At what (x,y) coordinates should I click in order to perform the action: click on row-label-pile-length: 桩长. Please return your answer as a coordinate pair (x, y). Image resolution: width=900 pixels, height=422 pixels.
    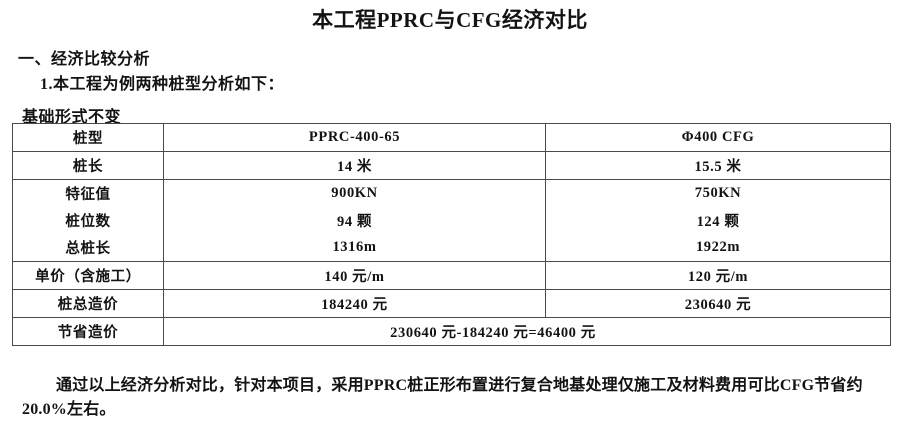
    Looking at the image, I should click on (88, 165).